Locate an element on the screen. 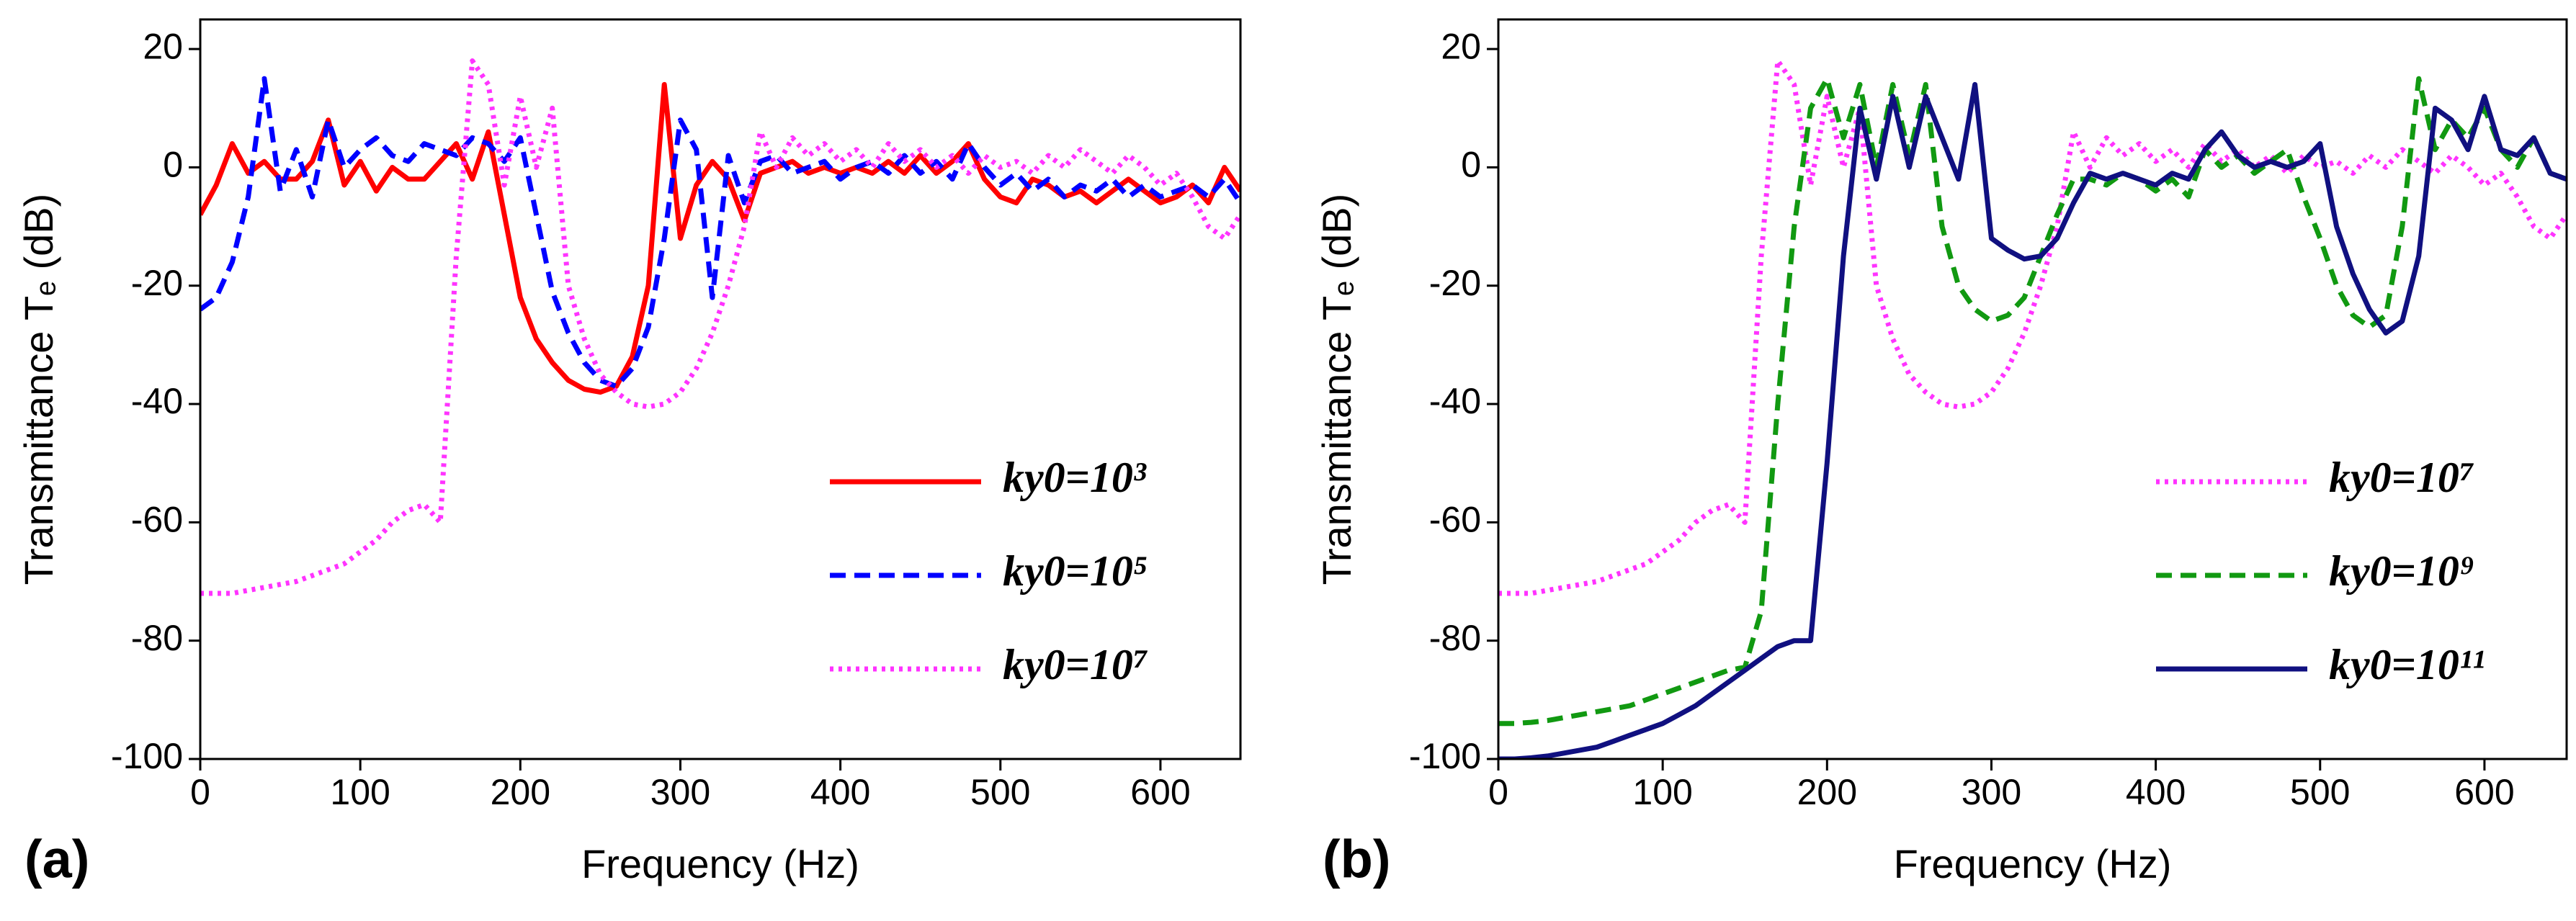 Image resolution: width=2576 pixels, height=921 pixels. legend-label: ky0=10⁹ is located at coordinates (2401, 571).